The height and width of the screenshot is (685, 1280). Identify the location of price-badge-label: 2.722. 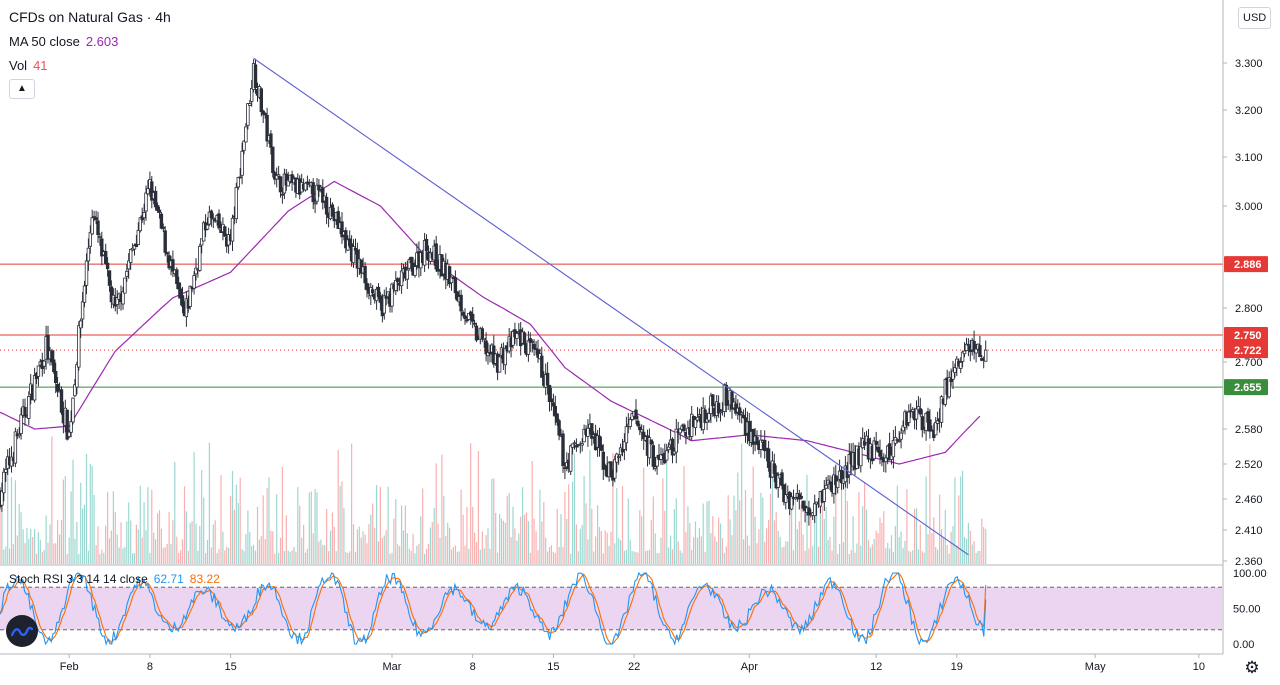
(1248, 351).